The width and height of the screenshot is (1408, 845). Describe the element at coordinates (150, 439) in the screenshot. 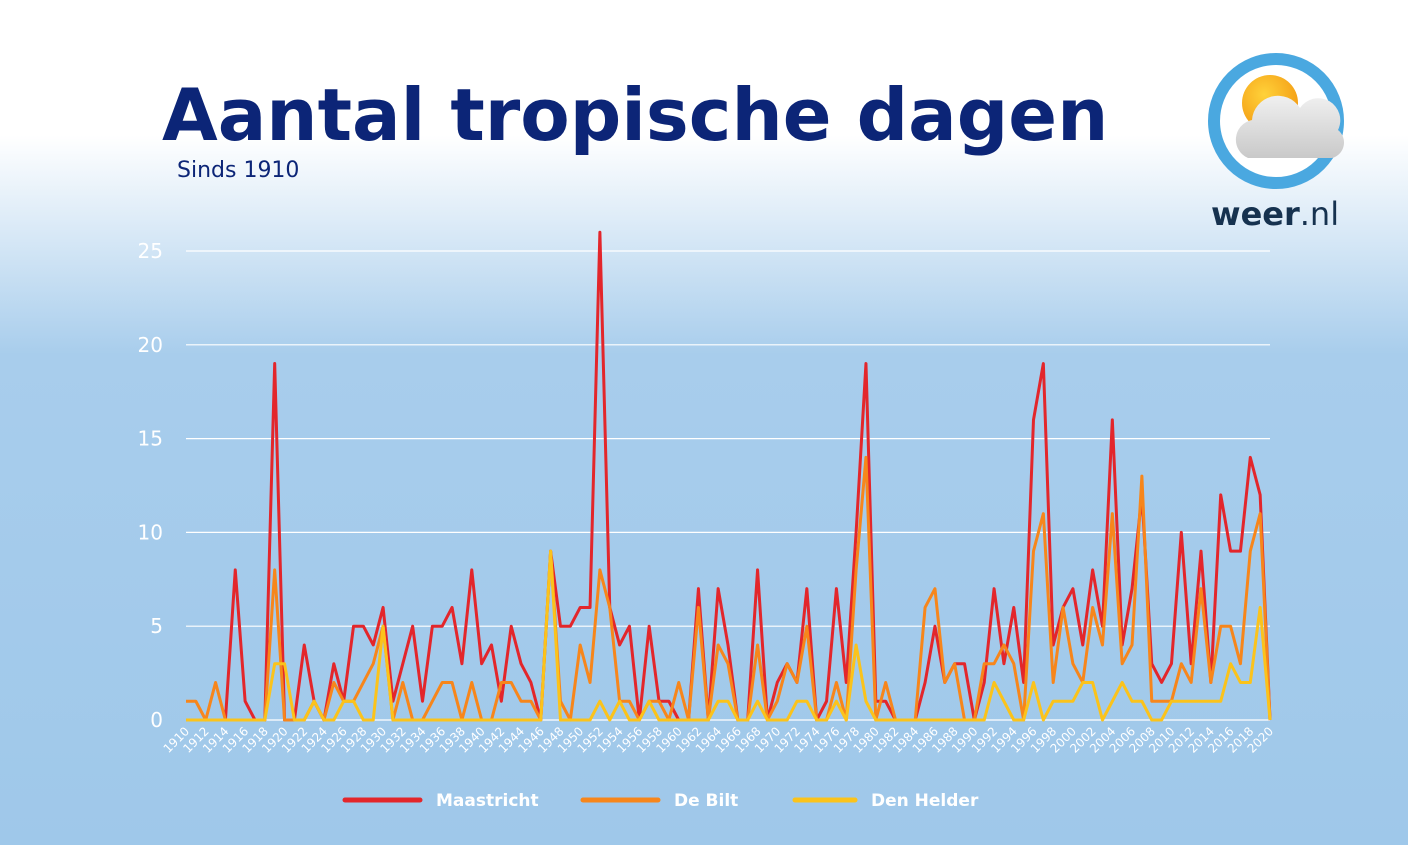

I see `y-tick-label: 15` at that location.